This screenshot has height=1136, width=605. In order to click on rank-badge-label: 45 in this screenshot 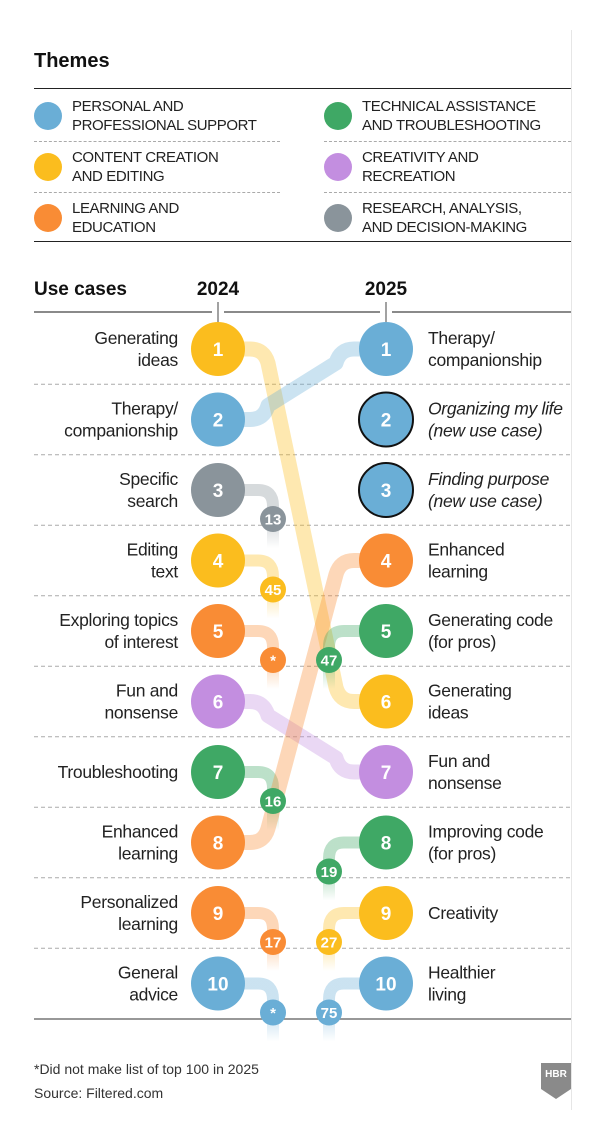, I will do `click(273, 590)`.